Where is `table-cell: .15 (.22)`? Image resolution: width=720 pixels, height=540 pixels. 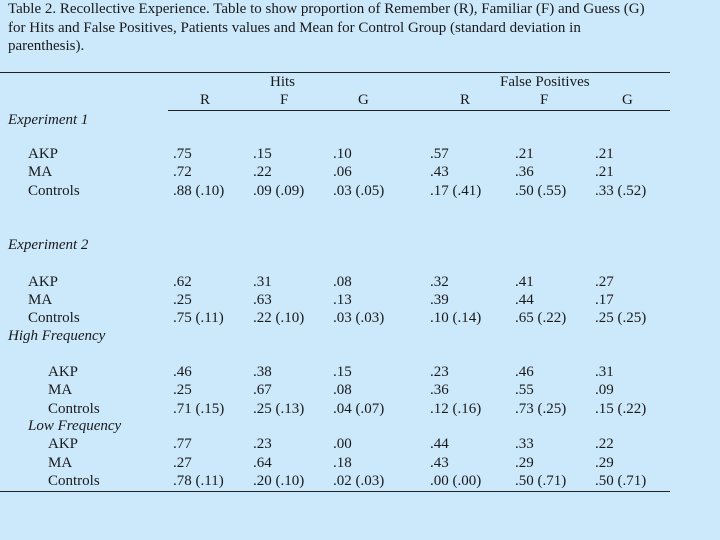
table-cell: .15 (.22) is located at coordinates (621, 409).